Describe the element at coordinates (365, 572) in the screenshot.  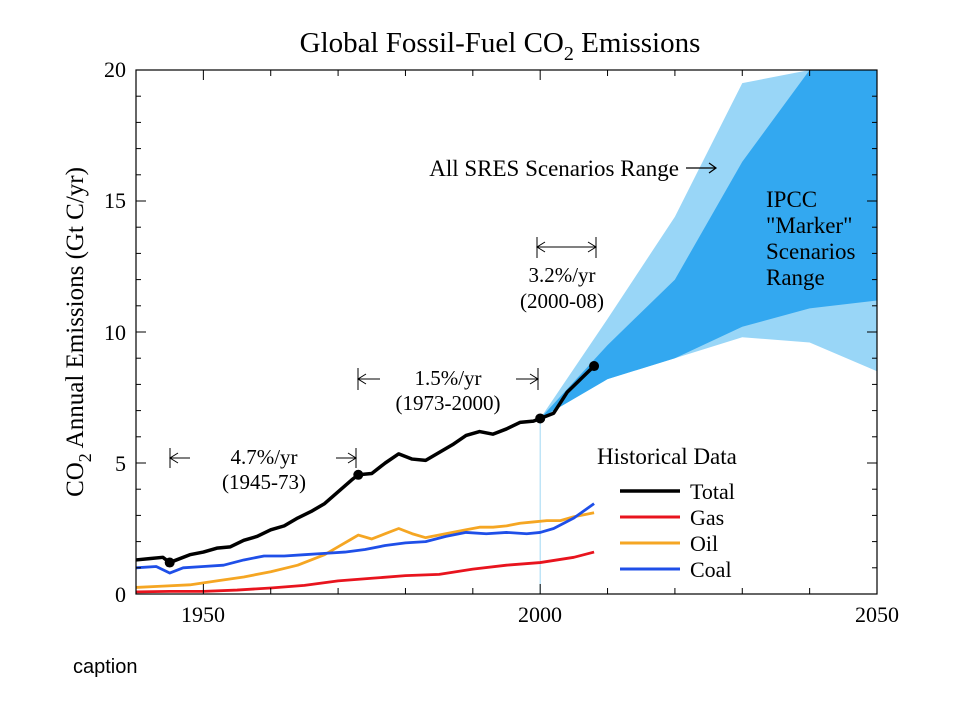
I see `series-line-gas` at that location.